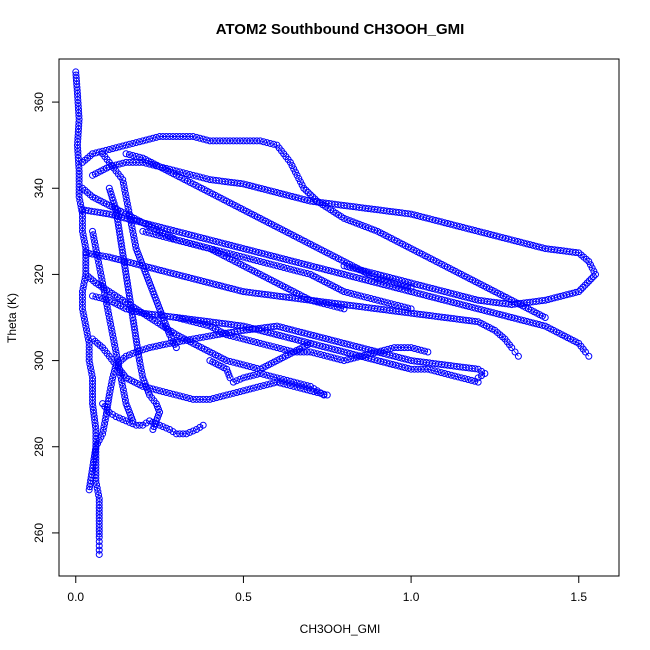  What do you see at coordinates (327, 589) in the screenshot?
I see `x-axis: 0.0 0.5 1.0 1.5` at bounding box center [327, 589].